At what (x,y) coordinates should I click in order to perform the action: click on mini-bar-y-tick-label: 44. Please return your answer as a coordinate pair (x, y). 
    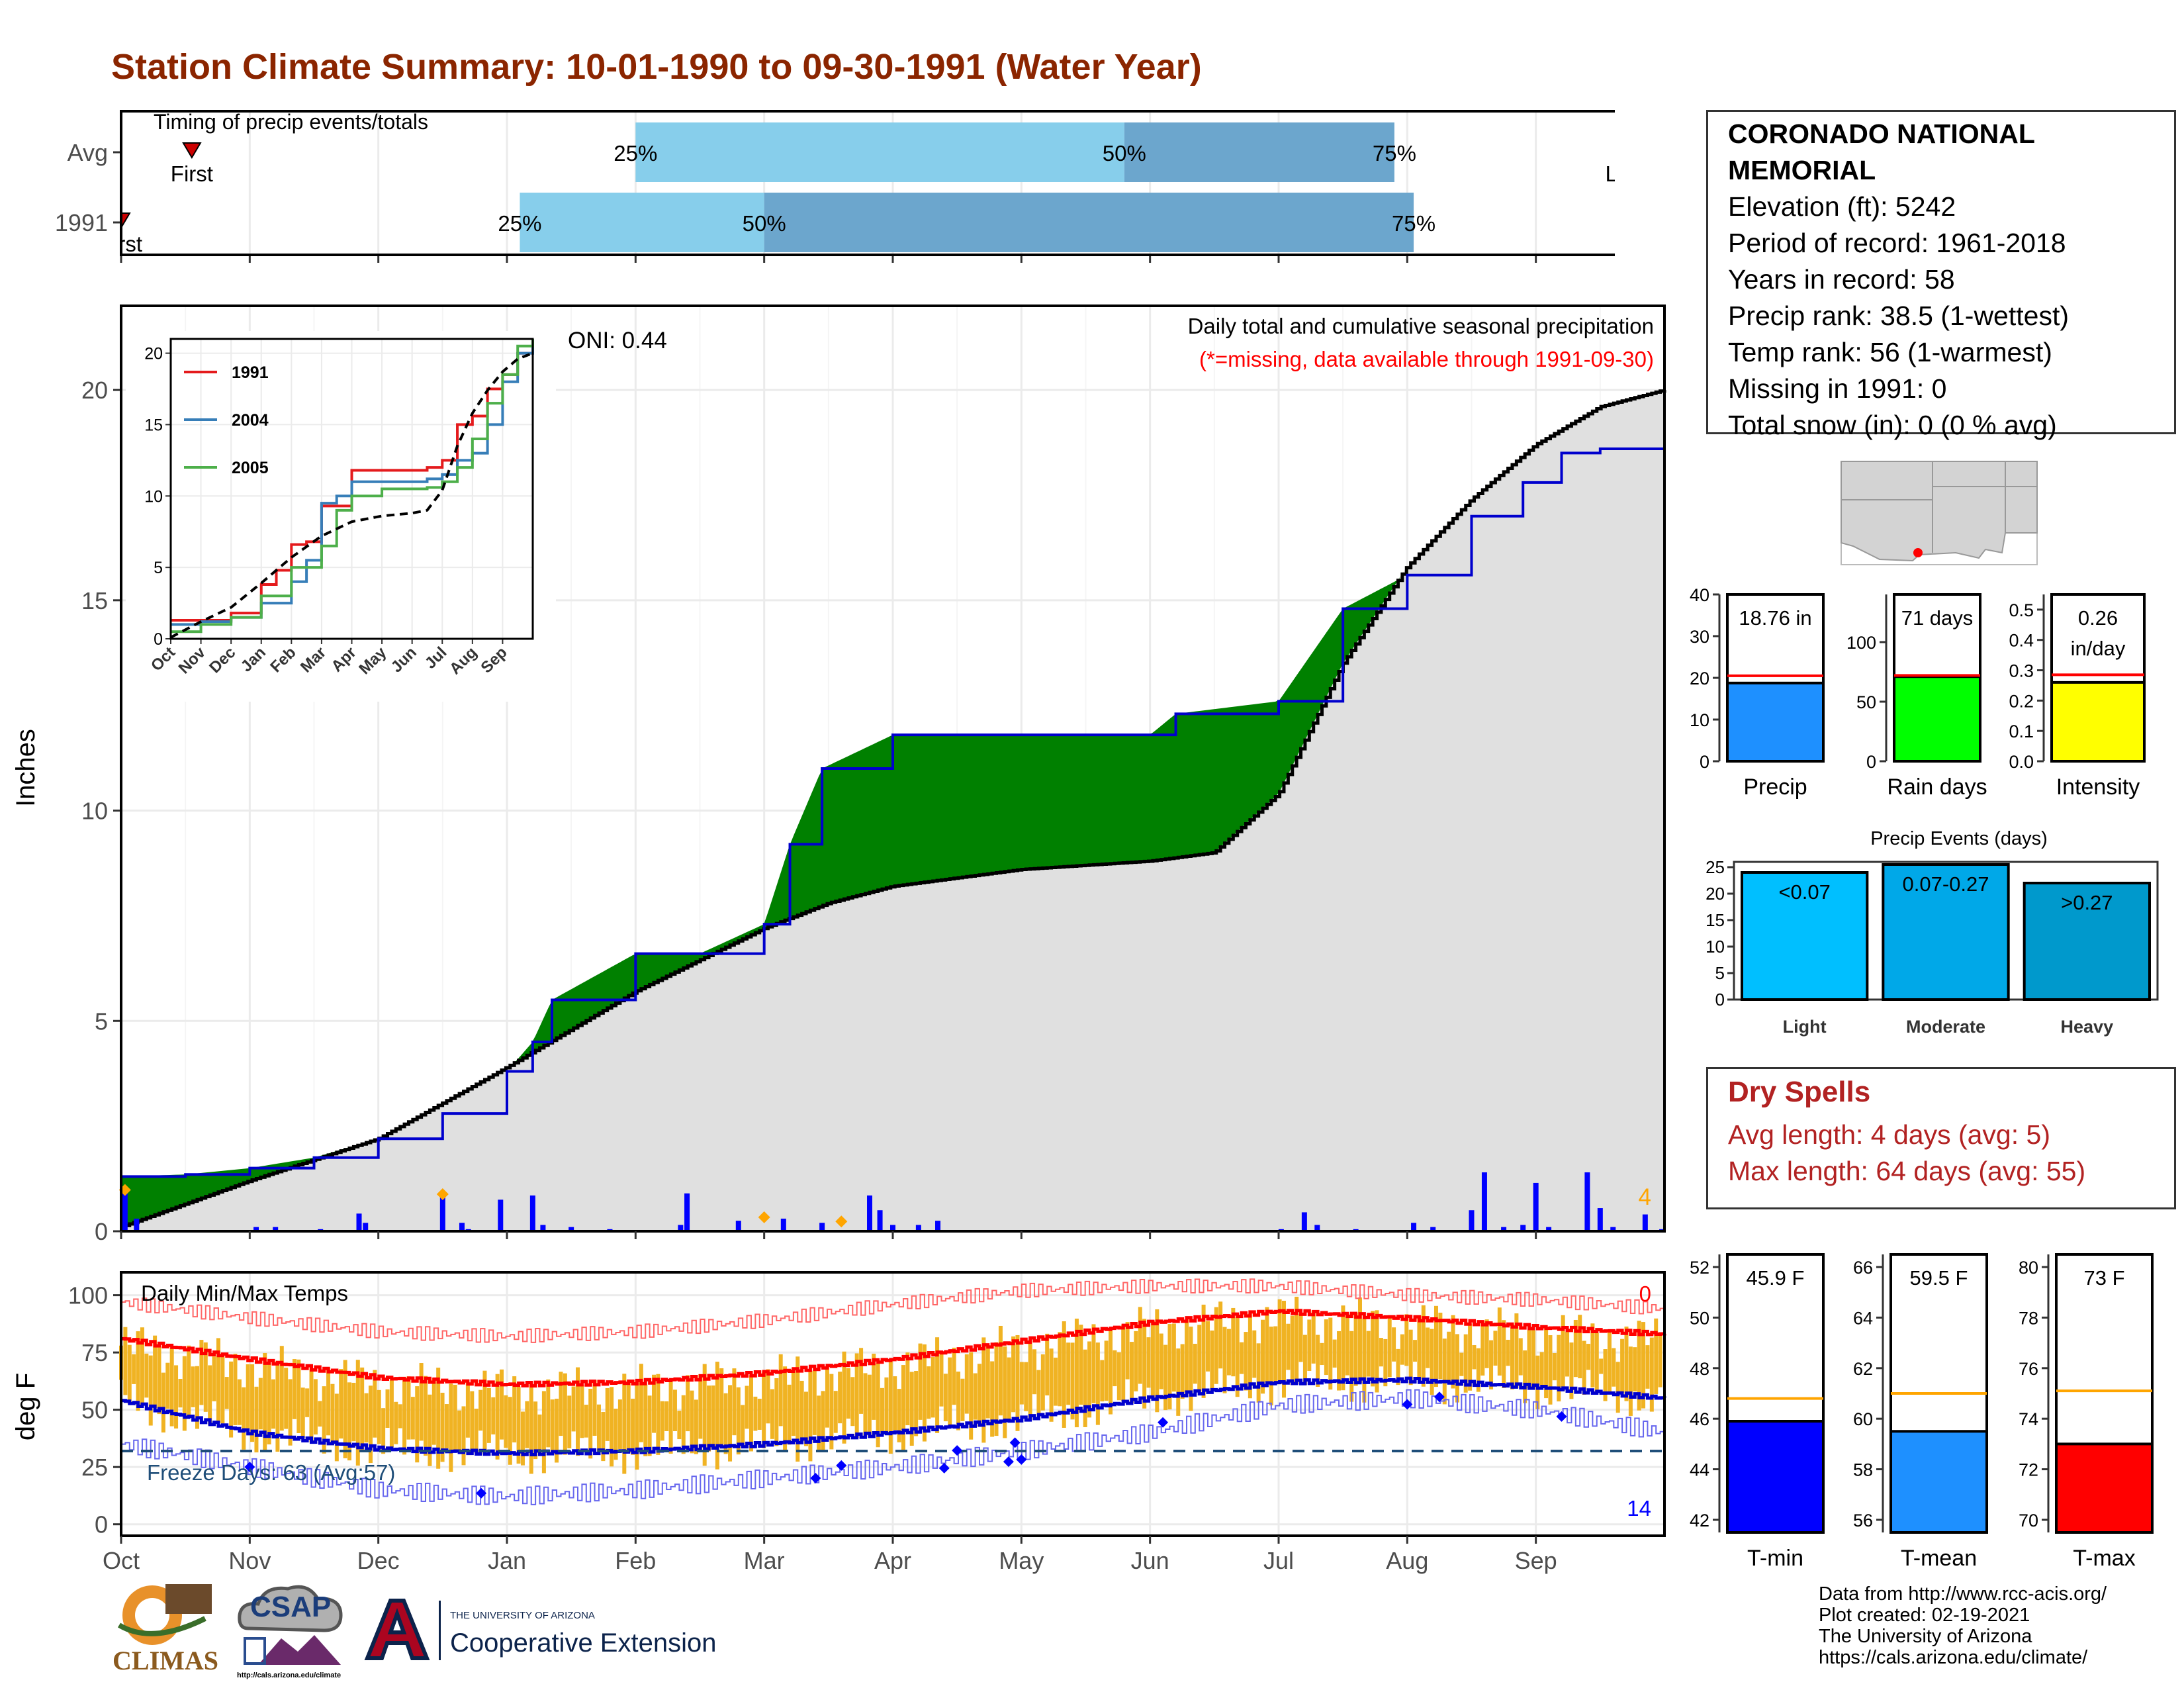
    Looking at the image, I should click on (1699, 1470).